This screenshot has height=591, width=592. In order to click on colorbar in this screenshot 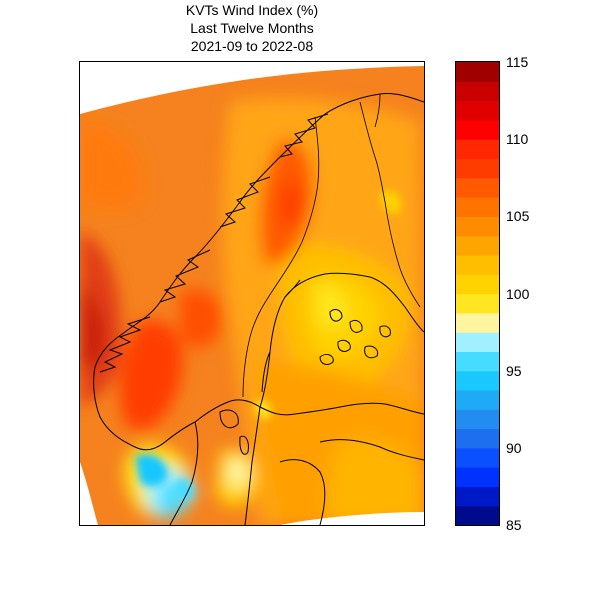, I will do `click(477, 293)`.